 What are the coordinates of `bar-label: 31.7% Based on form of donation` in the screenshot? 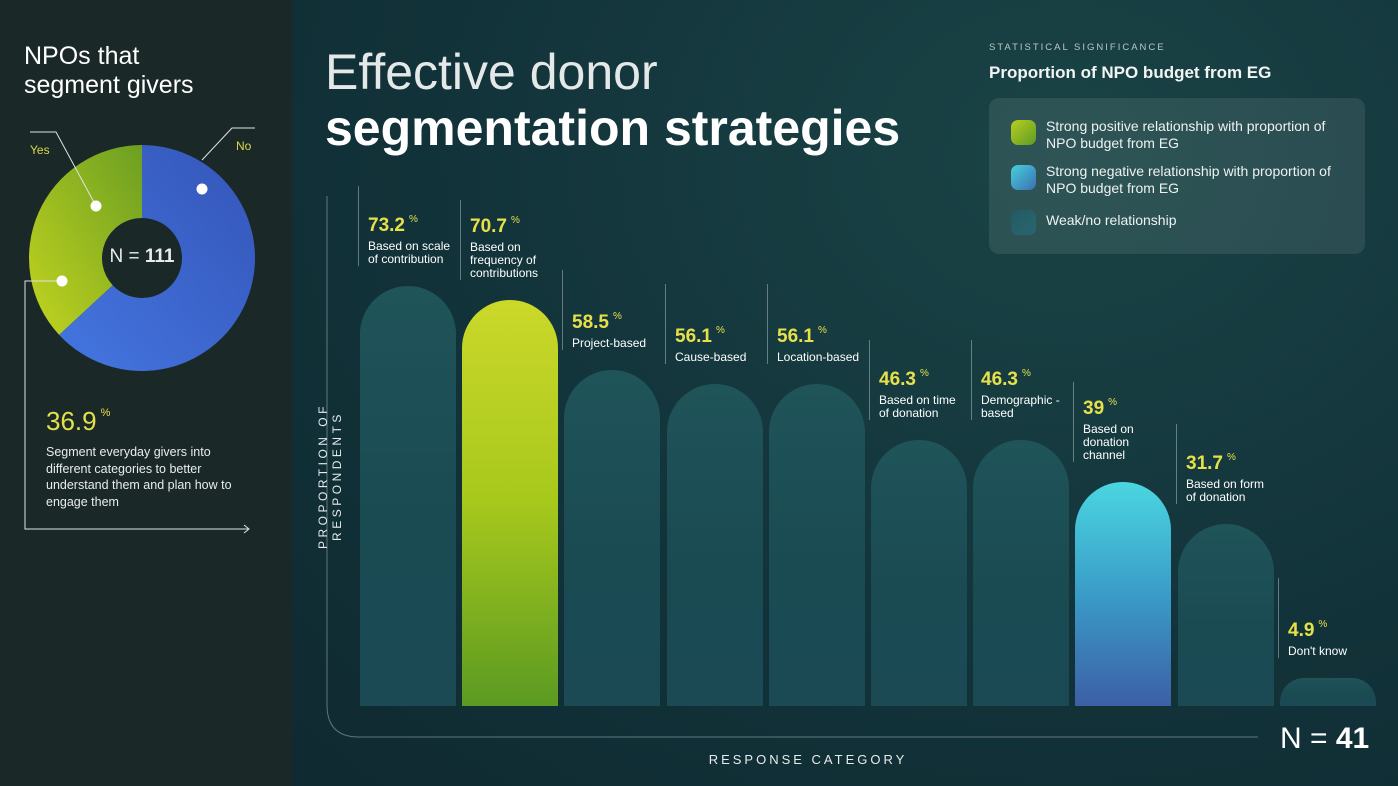 It's located at (1235, 478).